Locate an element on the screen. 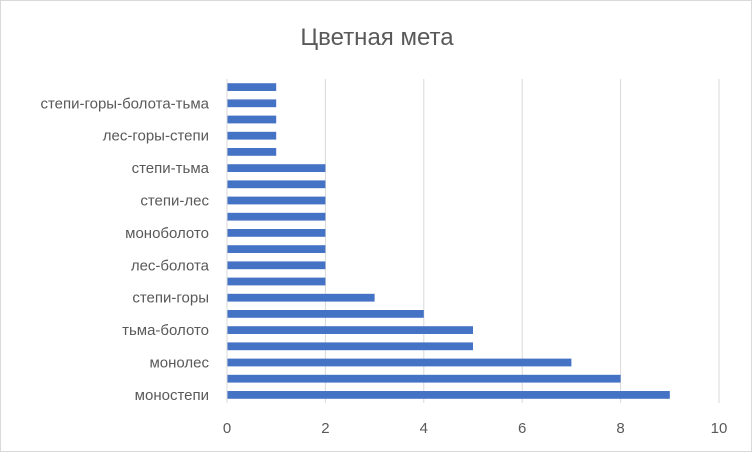  x-tick-label: 6 is located at coordinates (522, 428).